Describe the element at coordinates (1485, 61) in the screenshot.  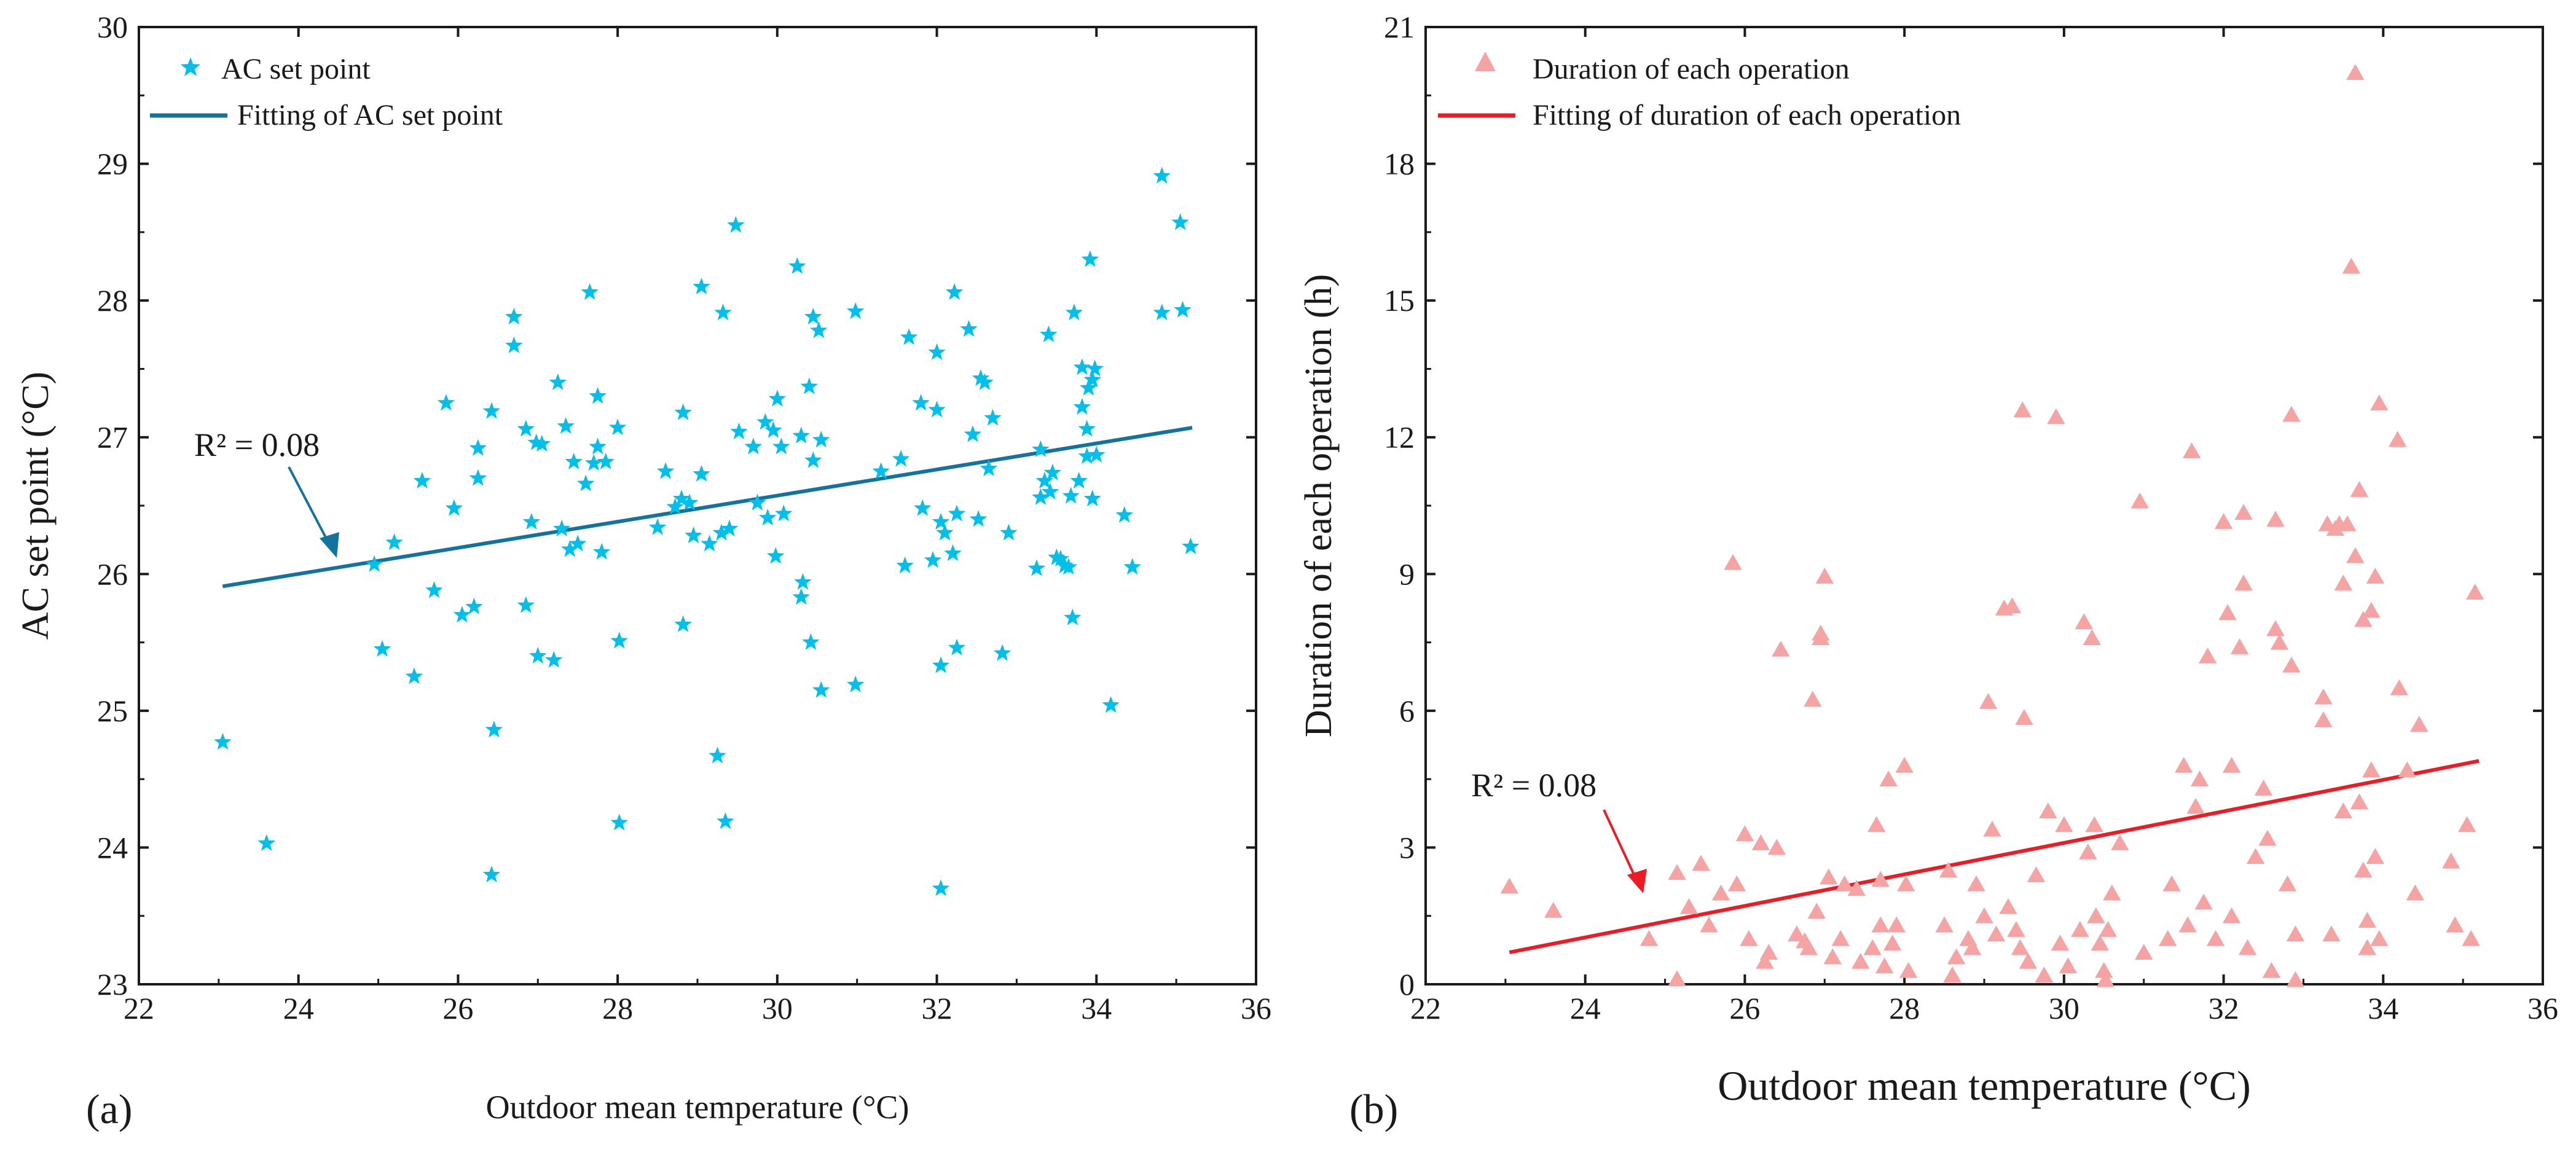
I see `legend-triangle-marker-b` at that location.